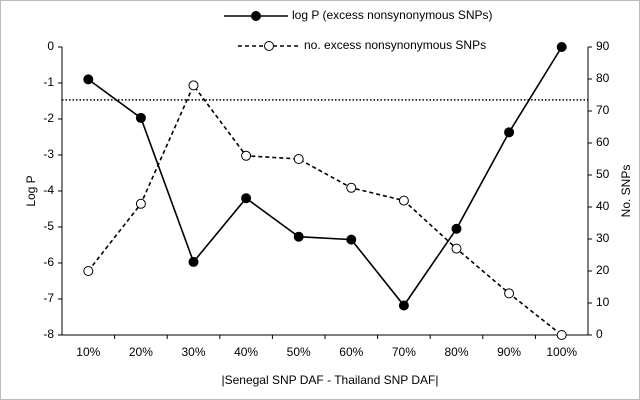 The image size is (640, 400). What do you see at coordinates (193, 352) in the screenshot?
I see `x-tick-label: 30%` at bounding box center [193, 352].